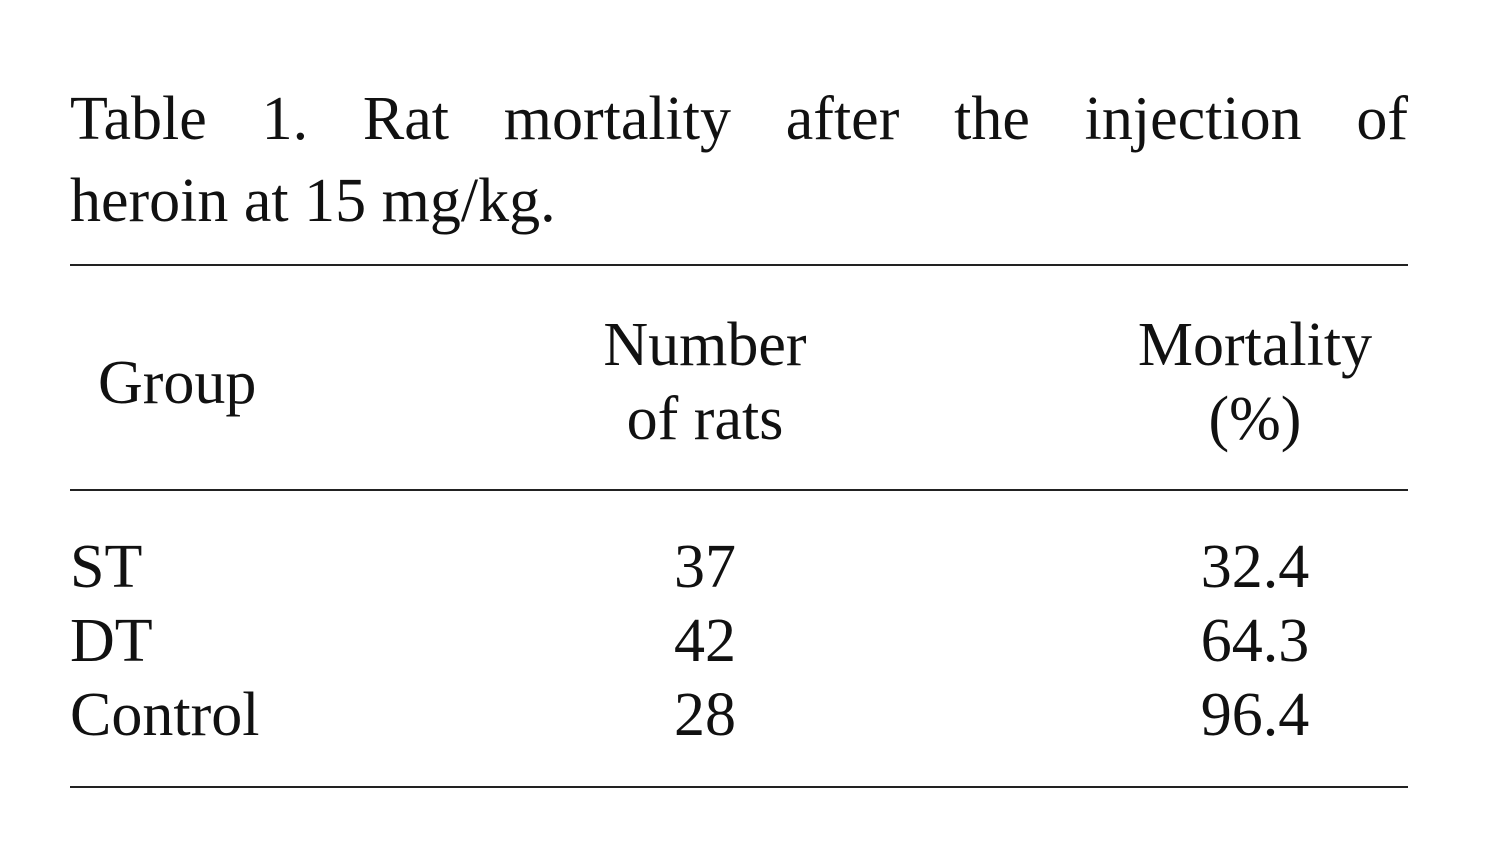 The image size is (1508, 854). Describe the element at coordinates (177, 383) in the screenshot. I see `column-header-group: Group` at that location.